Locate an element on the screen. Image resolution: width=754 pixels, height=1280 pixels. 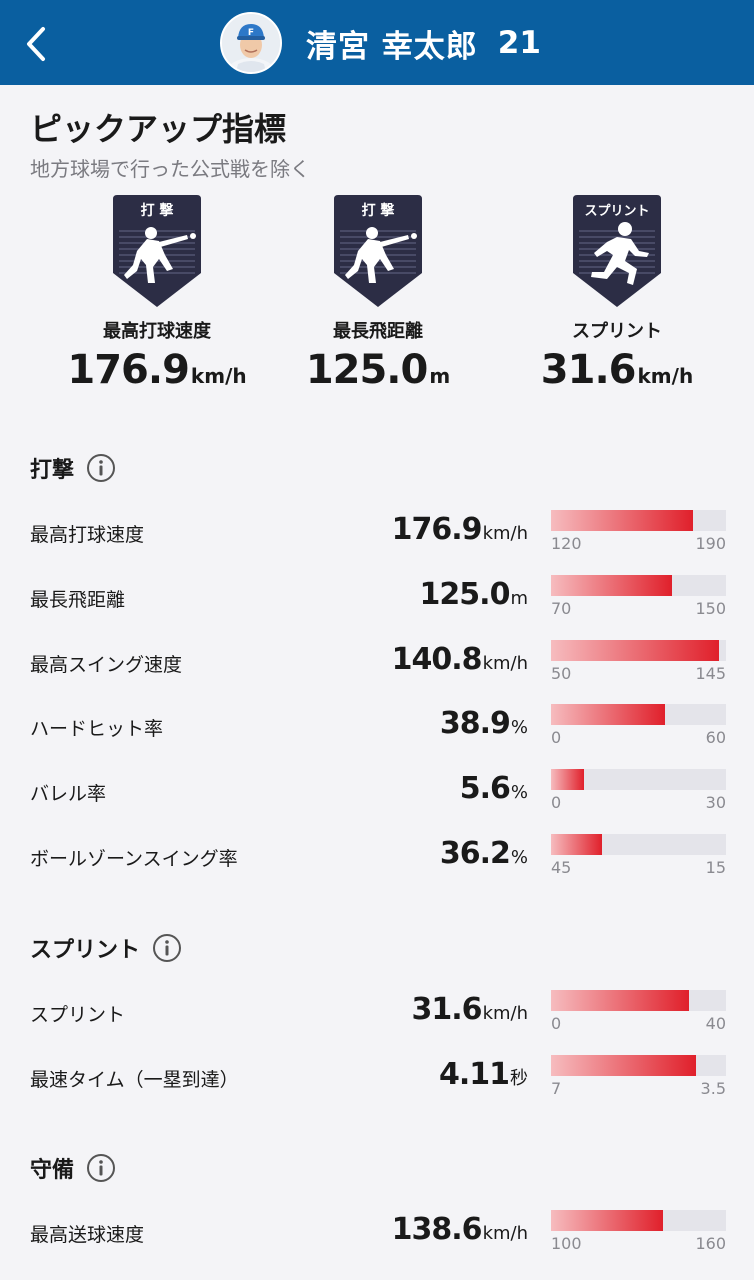
group-header: 打撃 is located at coordinates (73, 468).